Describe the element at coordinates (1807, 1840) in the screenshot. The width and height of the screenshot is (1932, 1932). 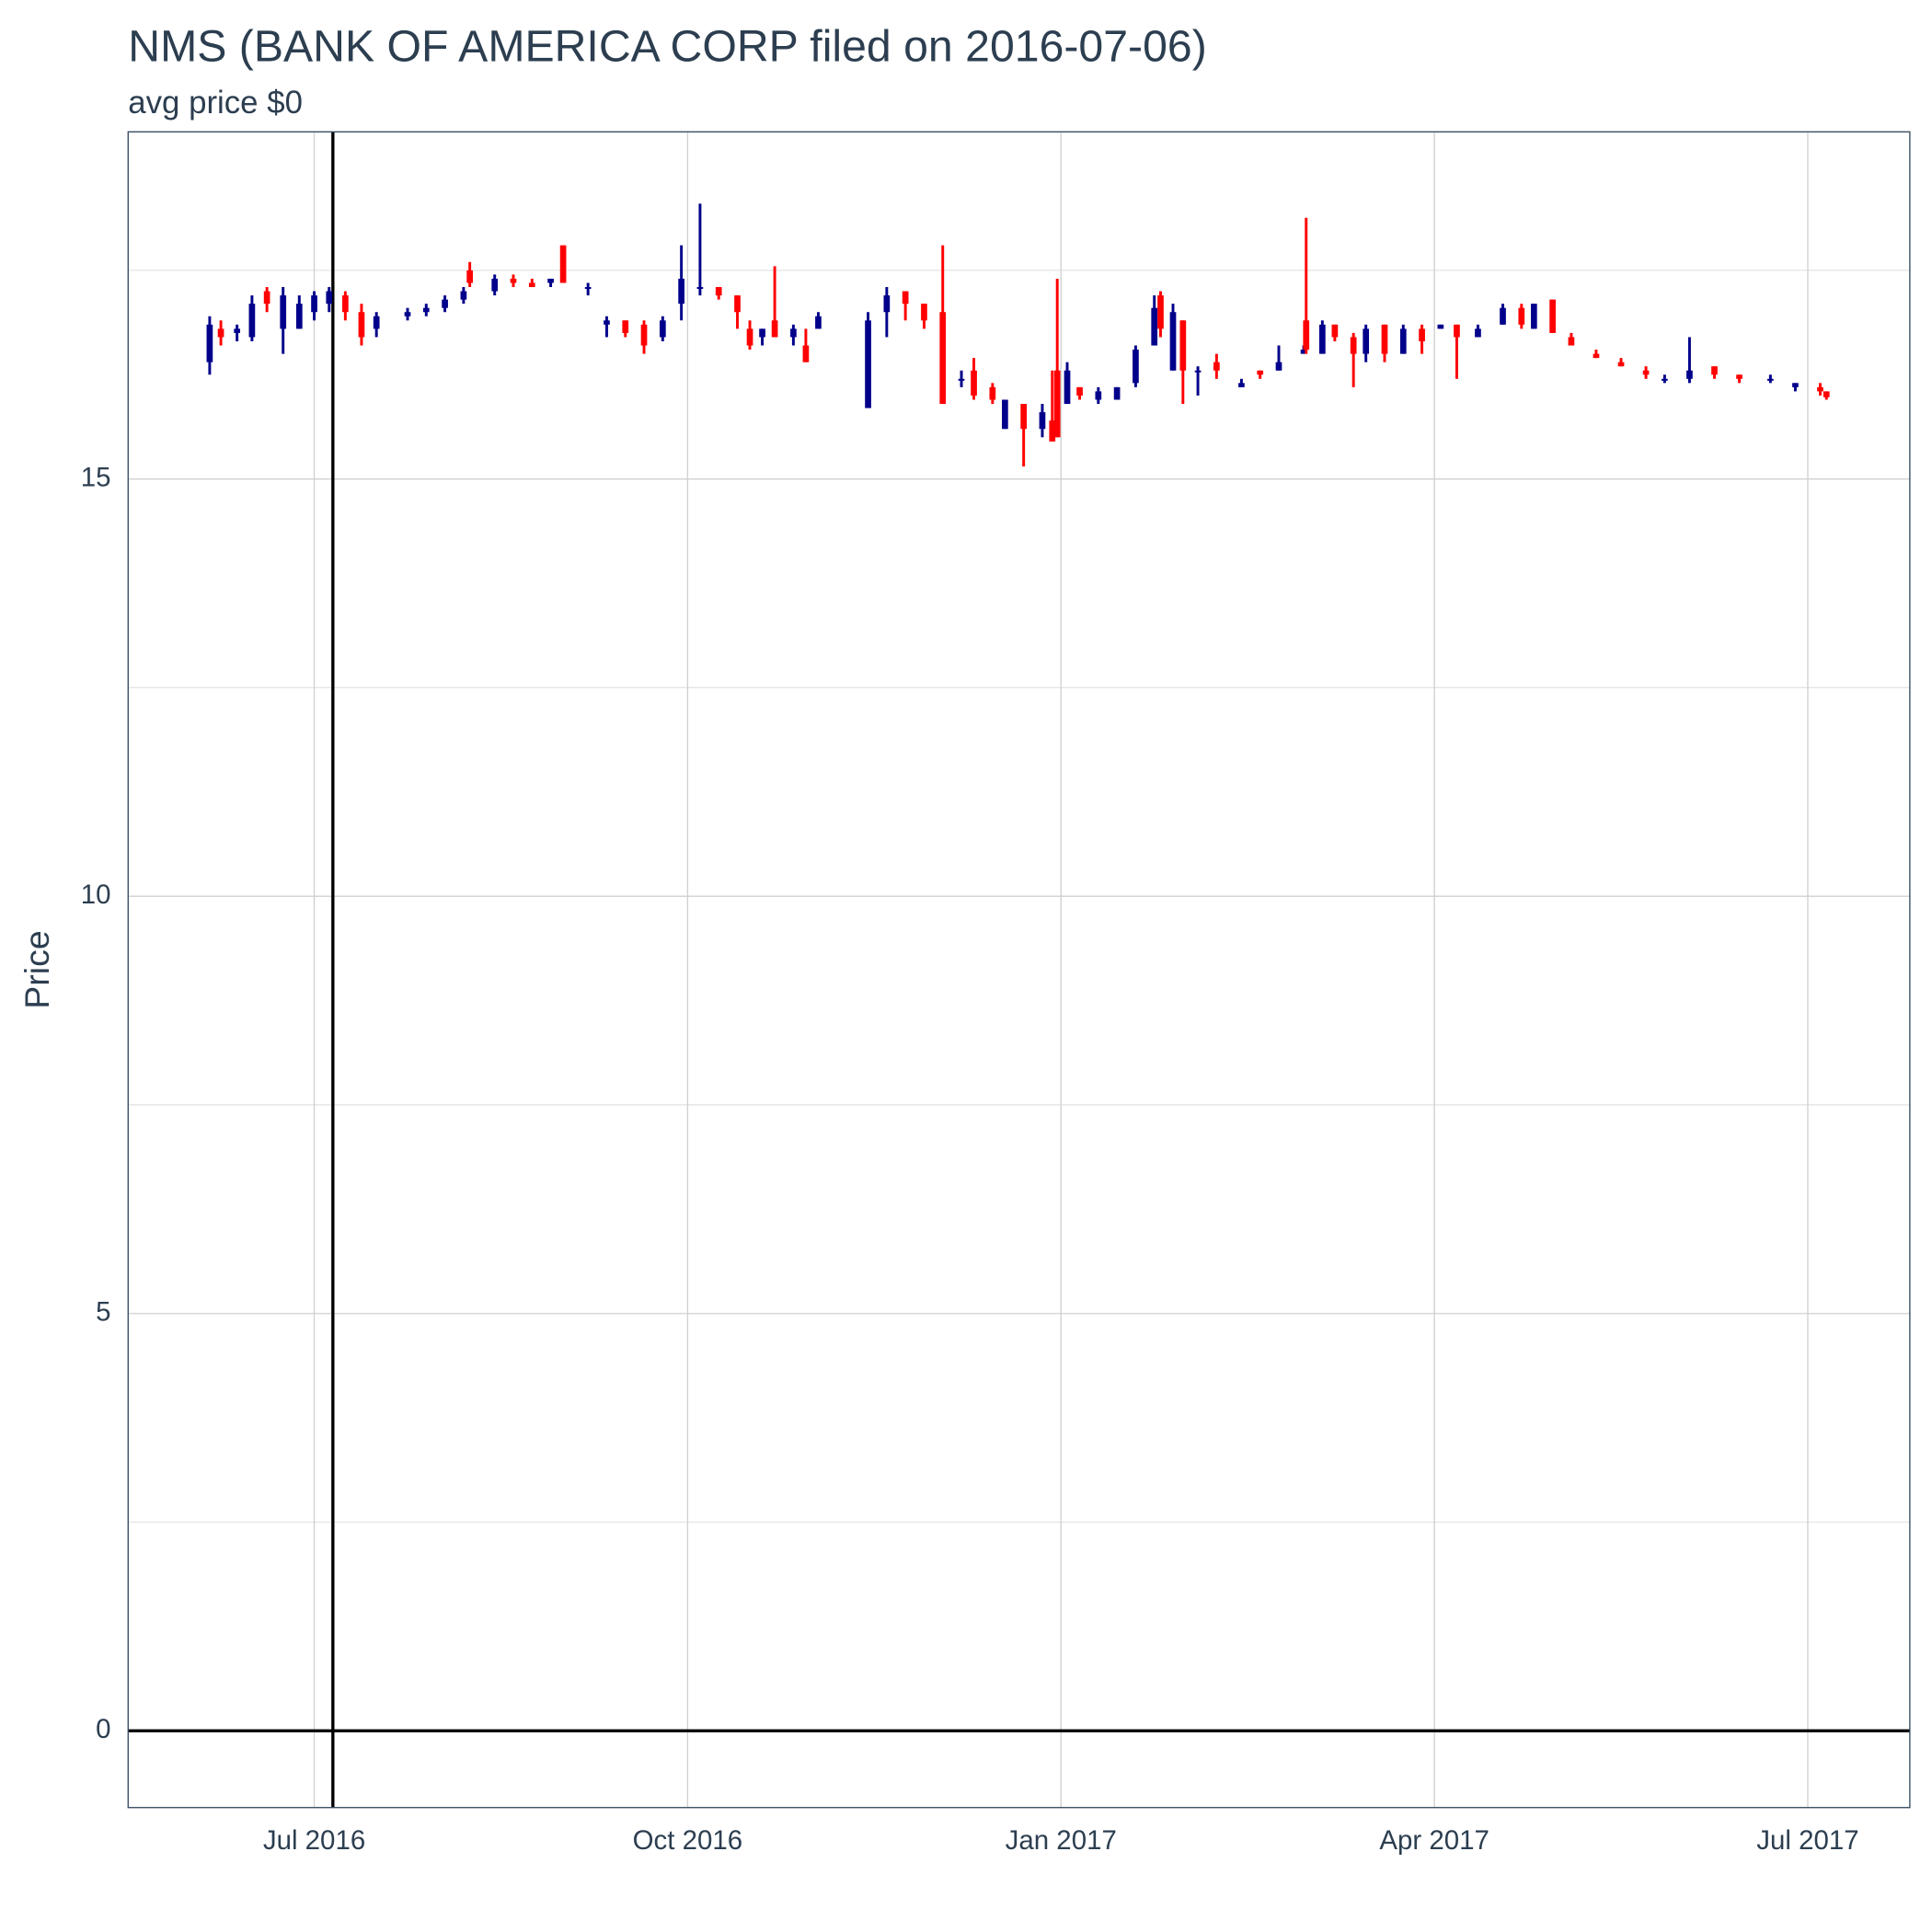
I see `x-tick-label: Jul 2017` at that location.